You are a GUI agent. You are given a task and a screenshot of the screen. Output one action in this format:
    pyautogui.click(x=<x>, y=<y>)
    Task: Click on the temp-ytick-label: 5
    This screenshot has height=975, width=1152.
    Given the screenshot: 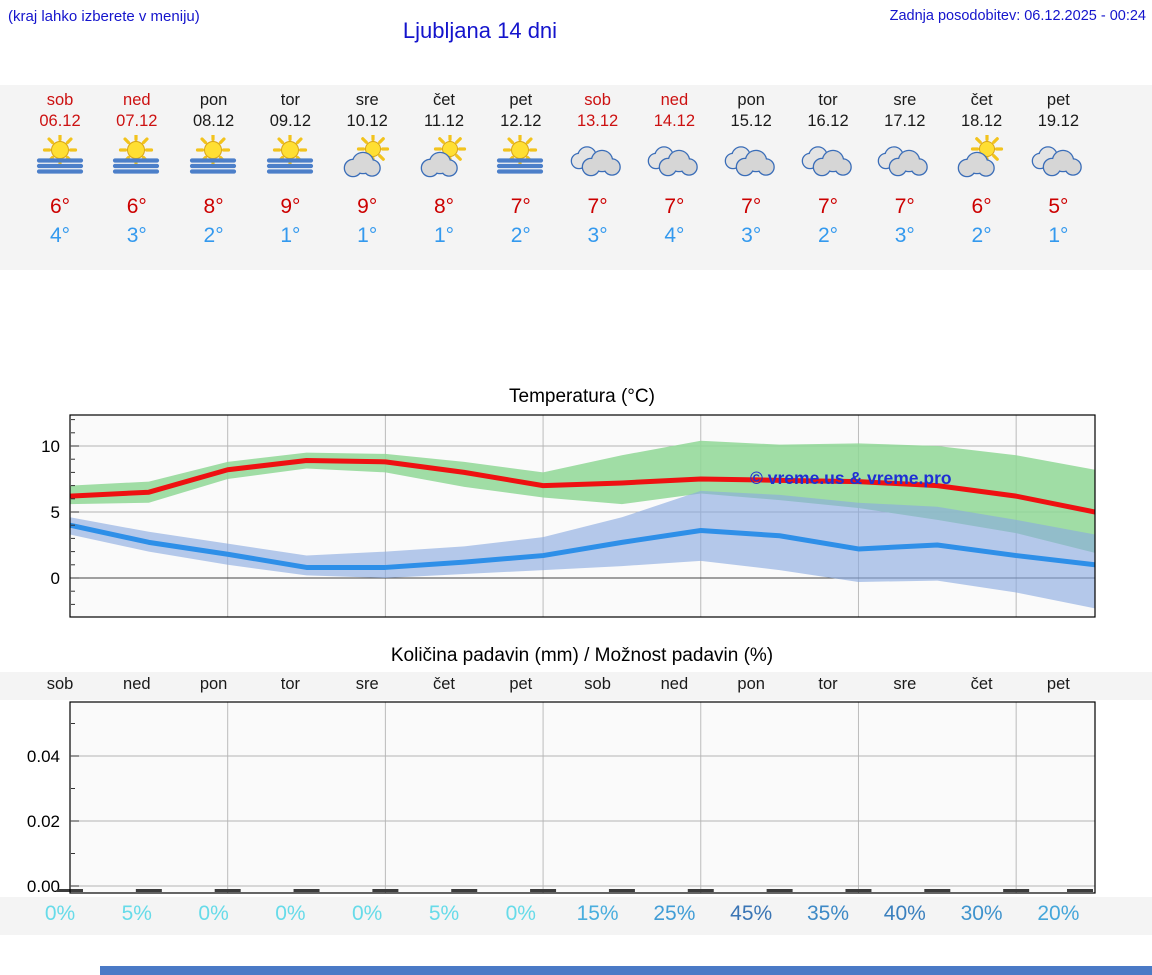 What is the action you would take?
    pyautogui.click(x=55, y=512)
    